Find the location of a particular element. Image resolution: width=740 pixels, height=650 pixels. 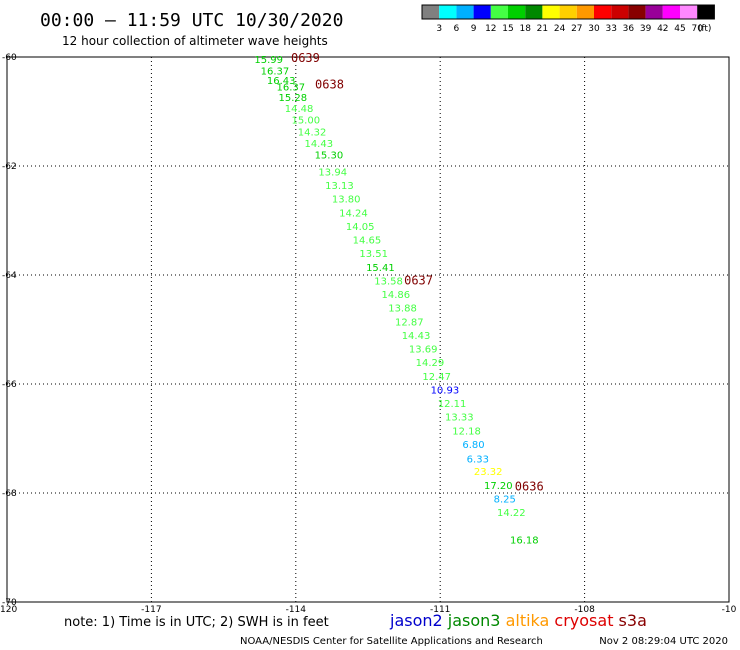

x-tick-label: -120 is located at coordinates (8, 610).